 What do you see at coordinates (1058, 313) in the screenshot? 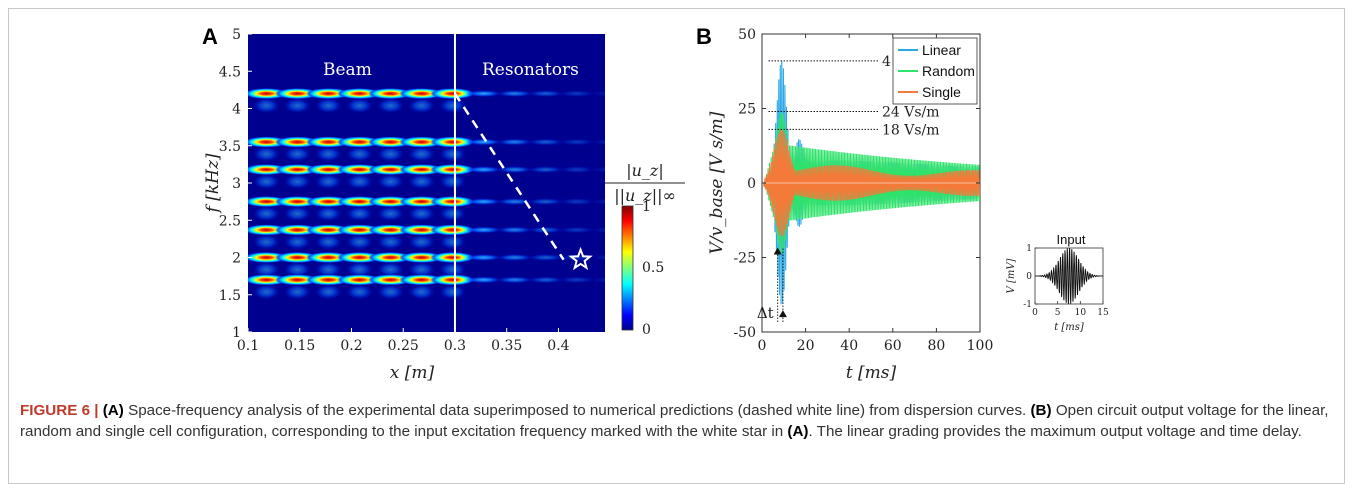
I see `inset-x-tick-label: 5` at bounding box center [1058, 313].